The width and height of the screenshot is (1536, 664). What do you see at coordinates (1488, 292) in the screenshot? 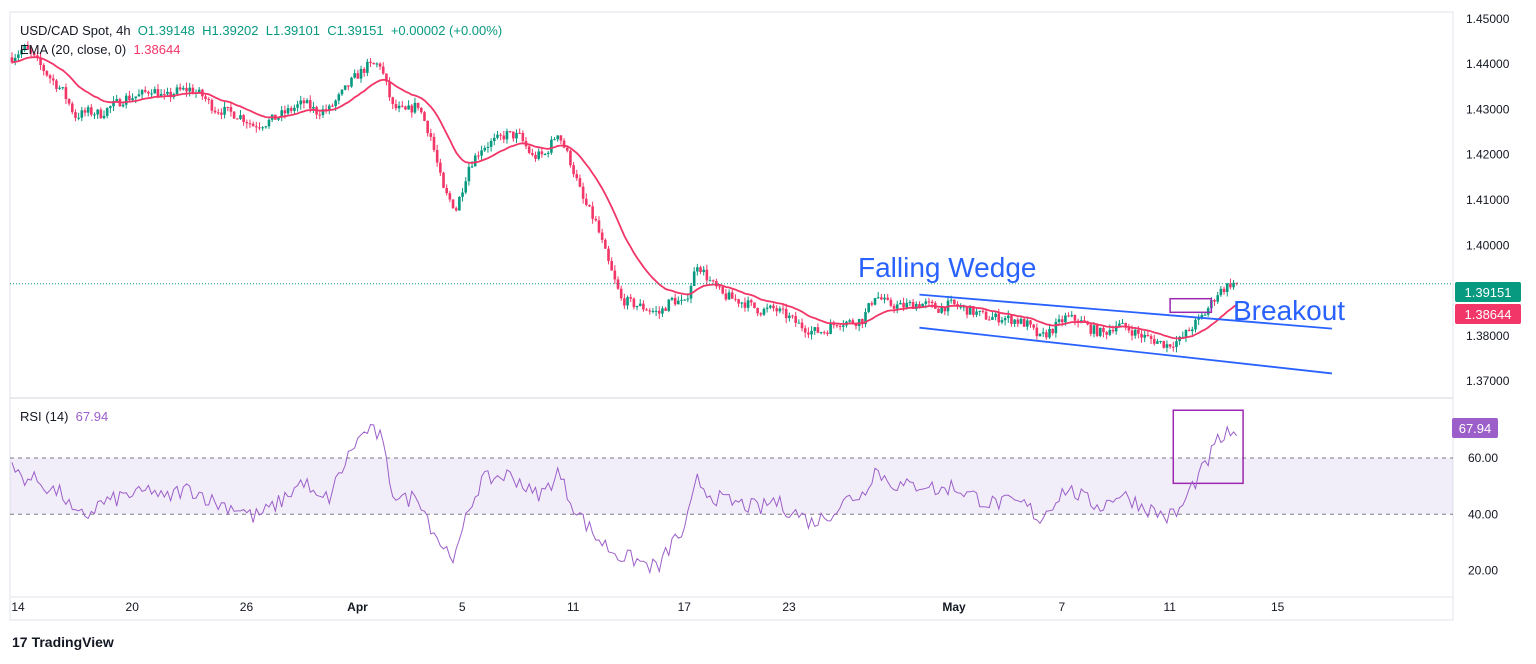
I see `last-price-badge` at bounding box center [1488, 292].